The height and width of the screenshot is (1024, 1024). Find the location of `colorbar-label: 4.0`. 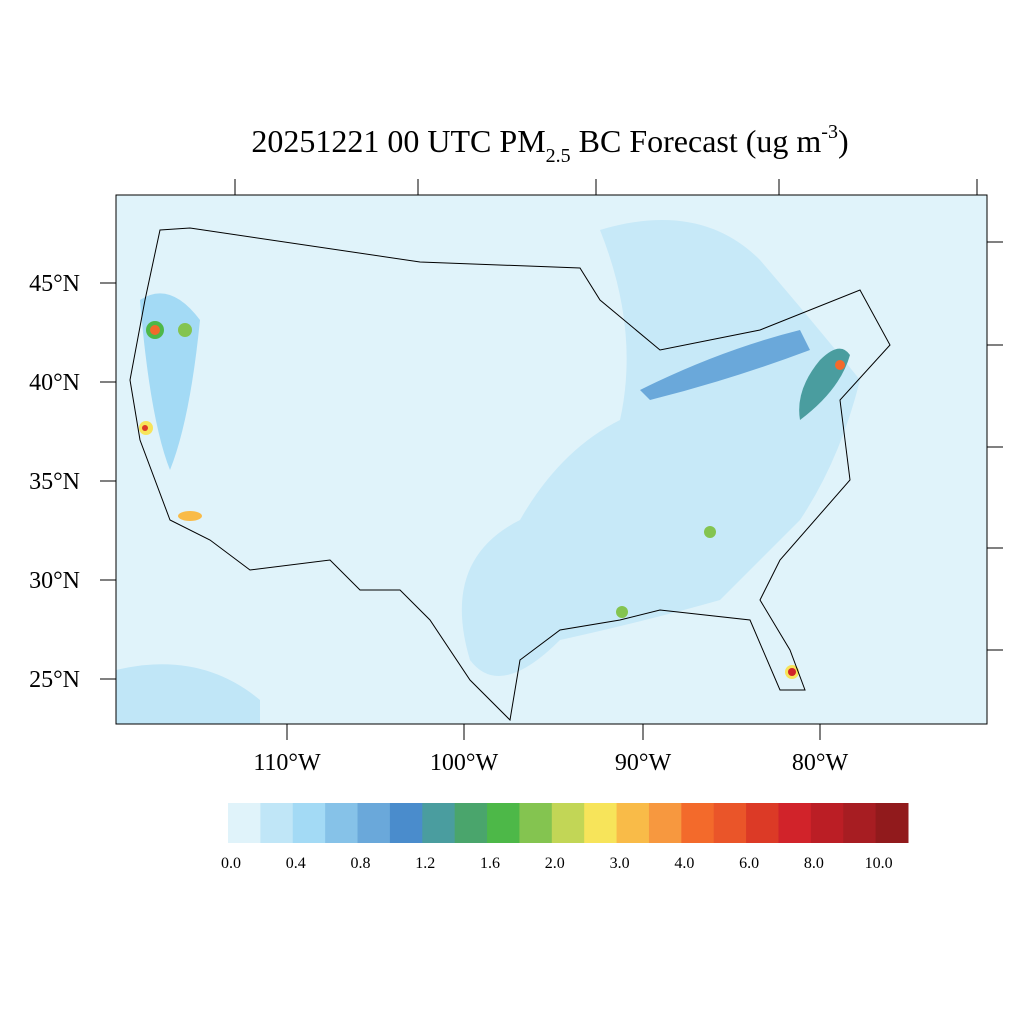

colorbar-label: 4.0 is located at coordinates (684, 863).